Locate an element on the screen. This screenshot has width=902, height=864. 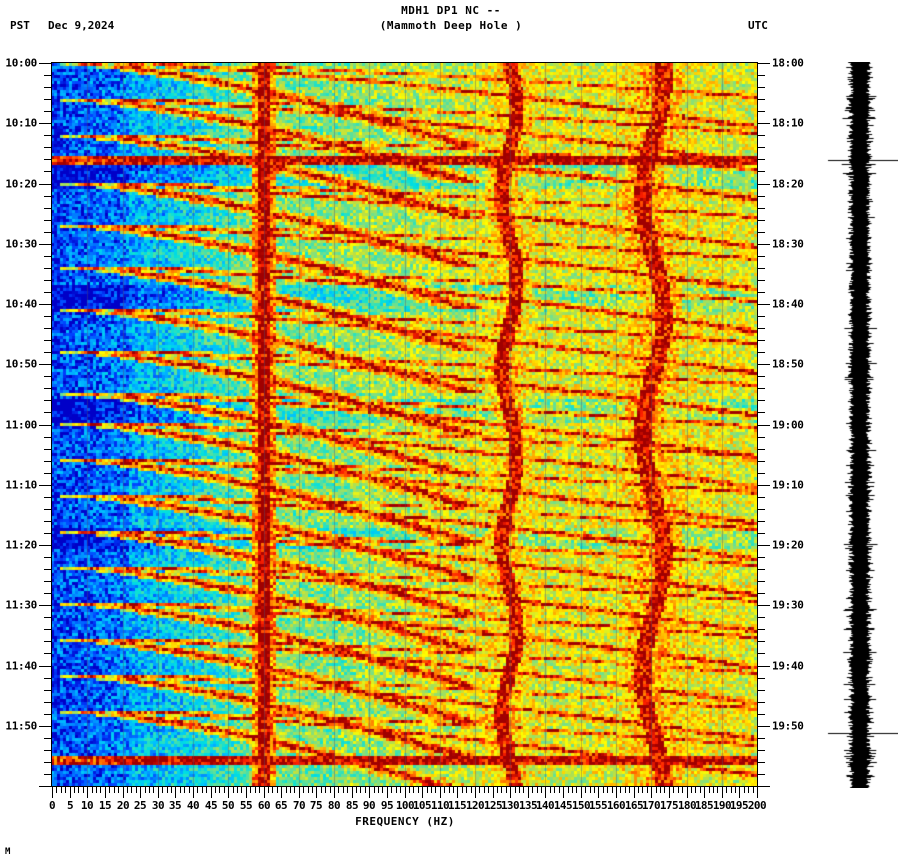
seismogram-trace-panel is located at coordinates (859, 425).